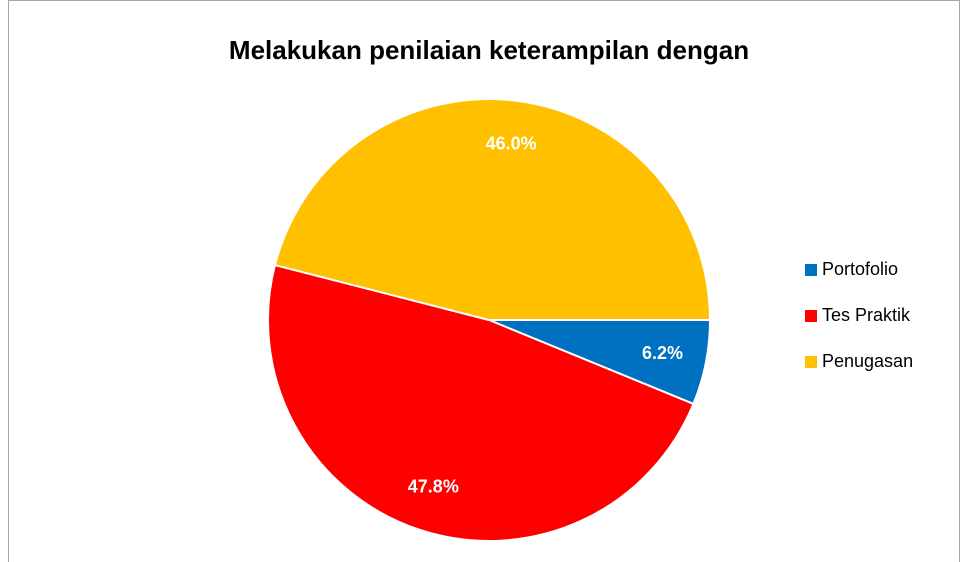 The image size is (961, 562). I want to click on chart-title: Melakukan penilaian keterampilan dengan, so click(489, 50).